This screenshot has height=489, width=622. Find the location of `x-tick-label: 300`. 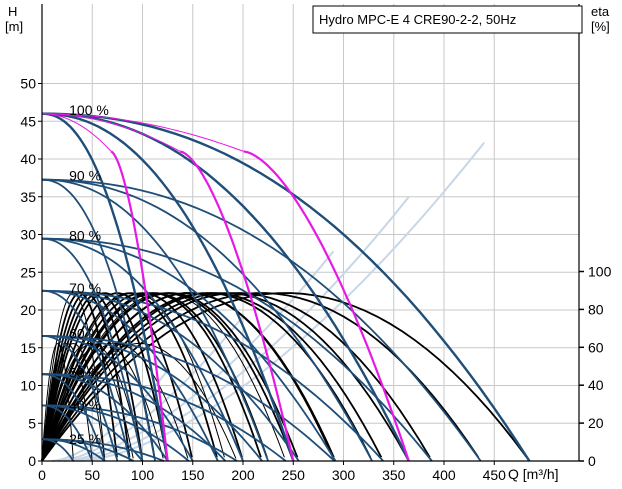

x-tick-label: 300 is located at coordinates (344, 475).